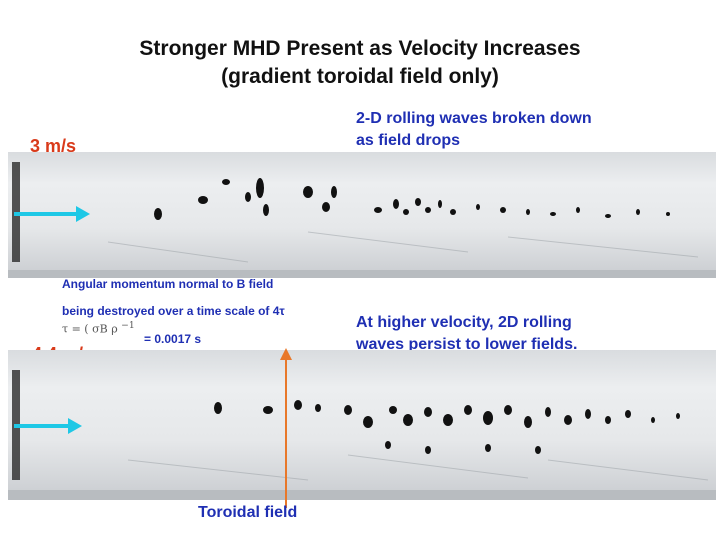 The image size is (720, 540). I want to click on toroidal-label: Toroidal field, so click(248, 512).